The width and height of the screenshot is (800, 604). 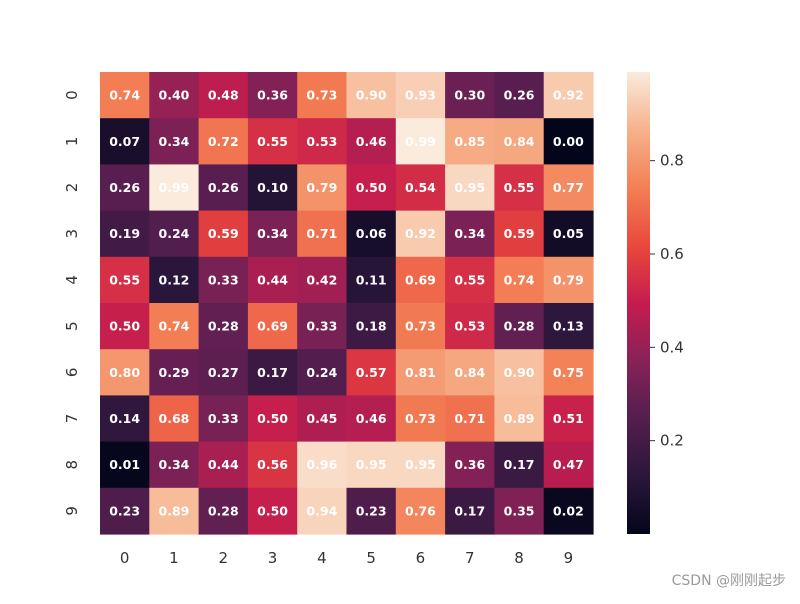 What do you see at coordinates (420, 141) in the screenshot?
I see `cell-value-label: 0.99` at bounding box center [420, 141].